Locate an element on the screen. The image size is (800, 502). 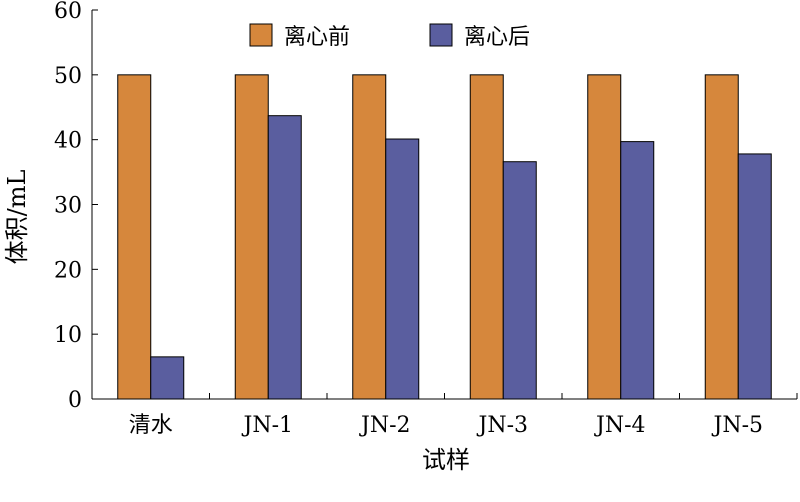
legend-swatch-before is located at coordinates (261, 35).